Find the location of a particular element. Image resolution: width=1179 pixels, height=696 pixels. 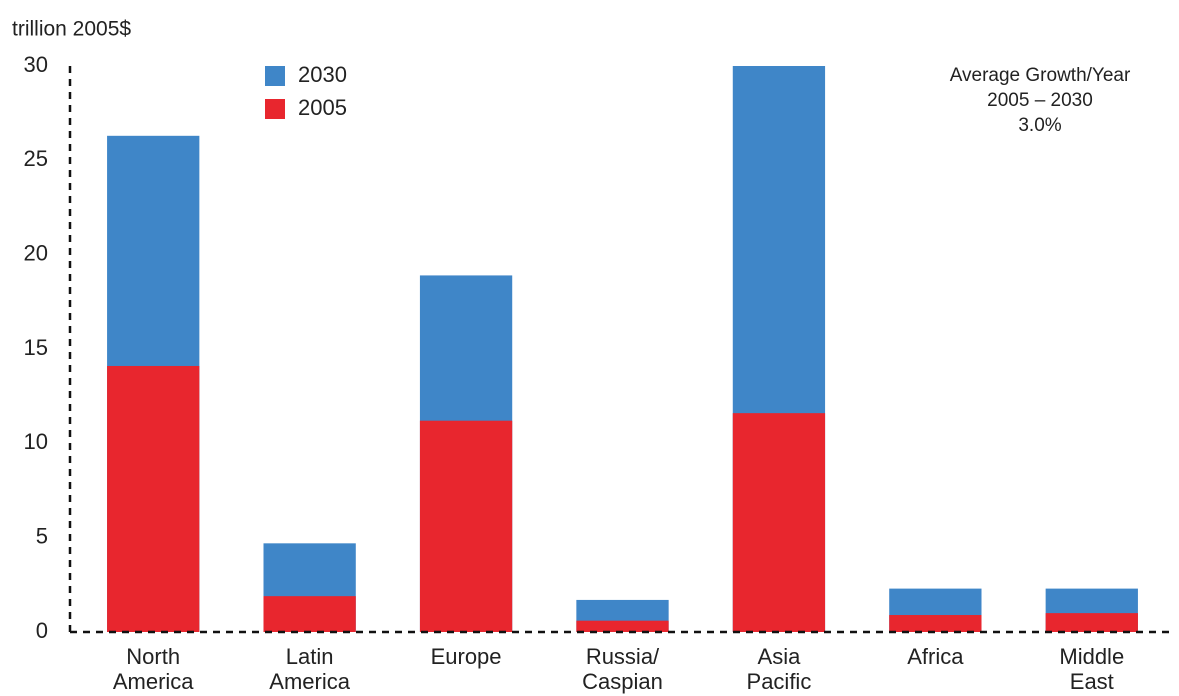

x-tick-label: Africa is located at coordinates (935, 656).